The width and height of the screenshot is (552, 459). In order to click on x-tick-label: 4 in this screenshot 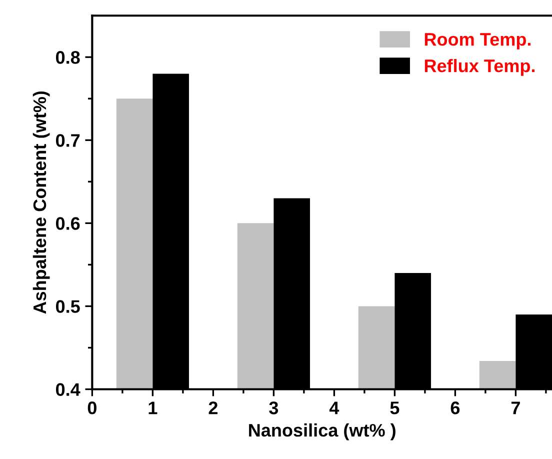, I will do `click(334, 408)`.